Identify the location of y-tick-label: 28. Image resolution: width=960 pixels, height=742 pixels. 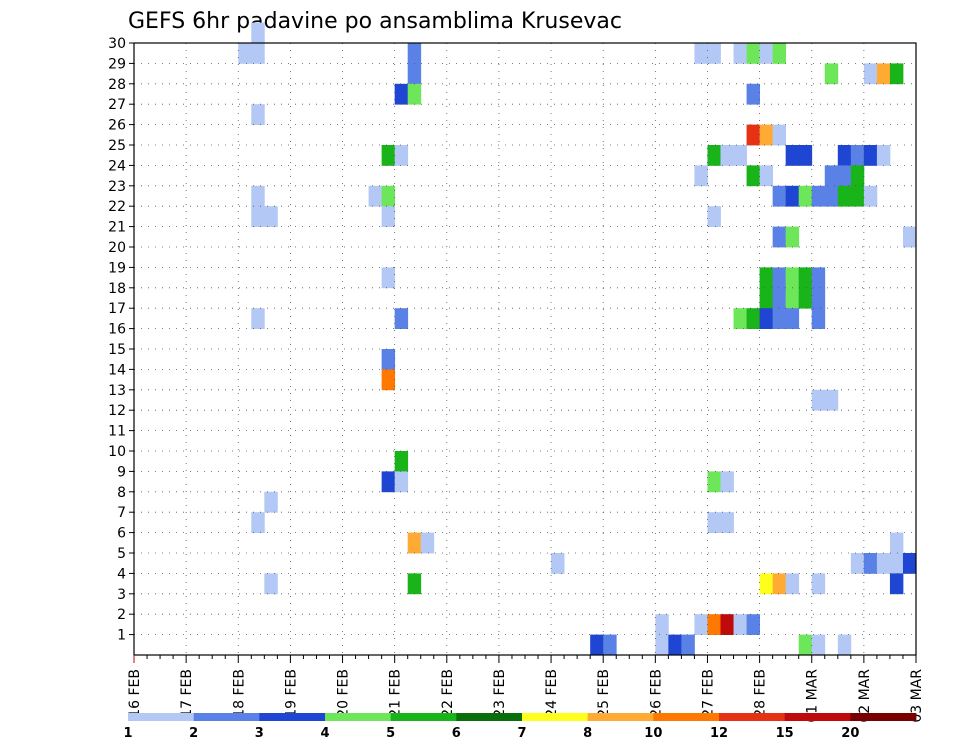
(117, 85).